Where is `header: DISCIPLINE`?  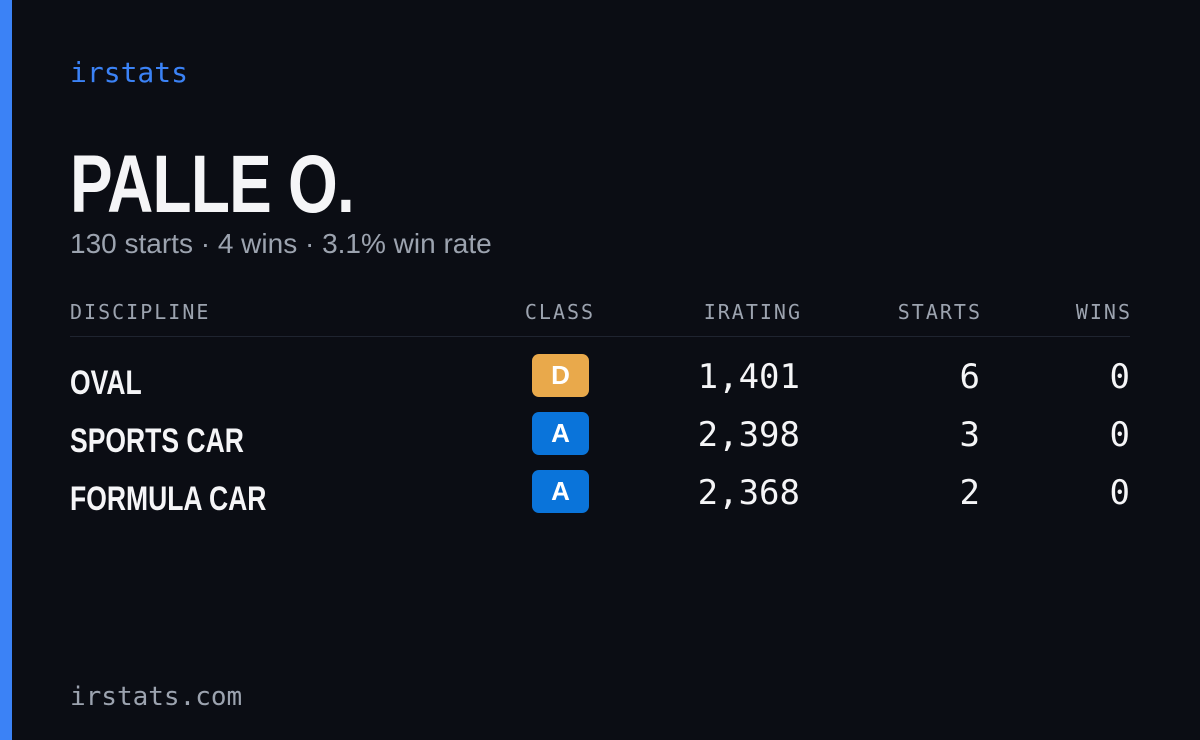 header: DISCIPLINE is located at coordinates (140, 312).